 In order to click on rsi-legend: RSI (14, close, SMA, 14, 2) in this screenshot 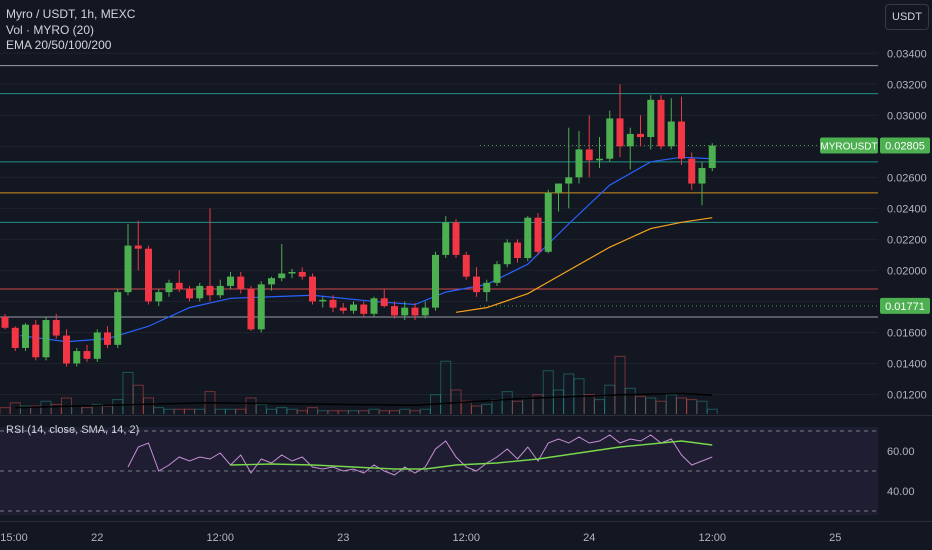, I will do `click(73, 430)`.